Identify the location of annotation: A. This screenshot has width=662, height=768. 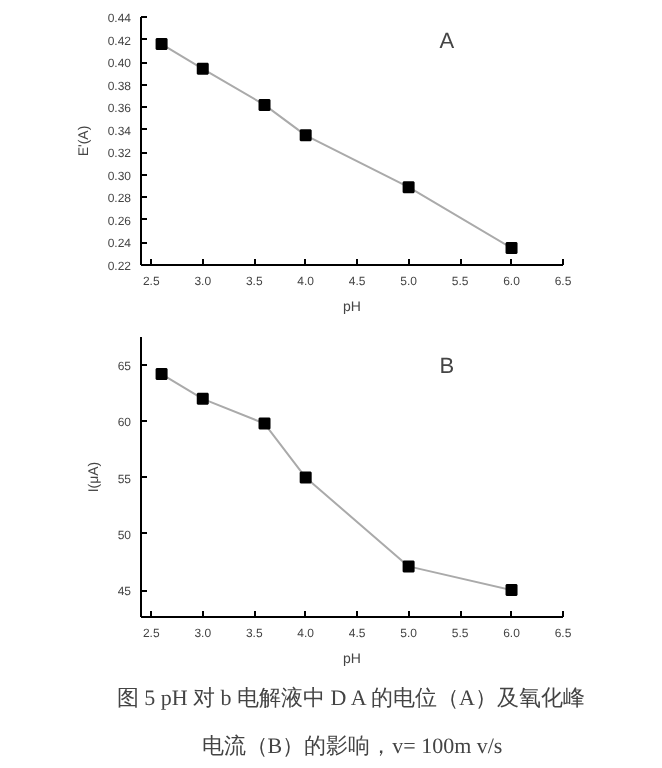
(447, 42).